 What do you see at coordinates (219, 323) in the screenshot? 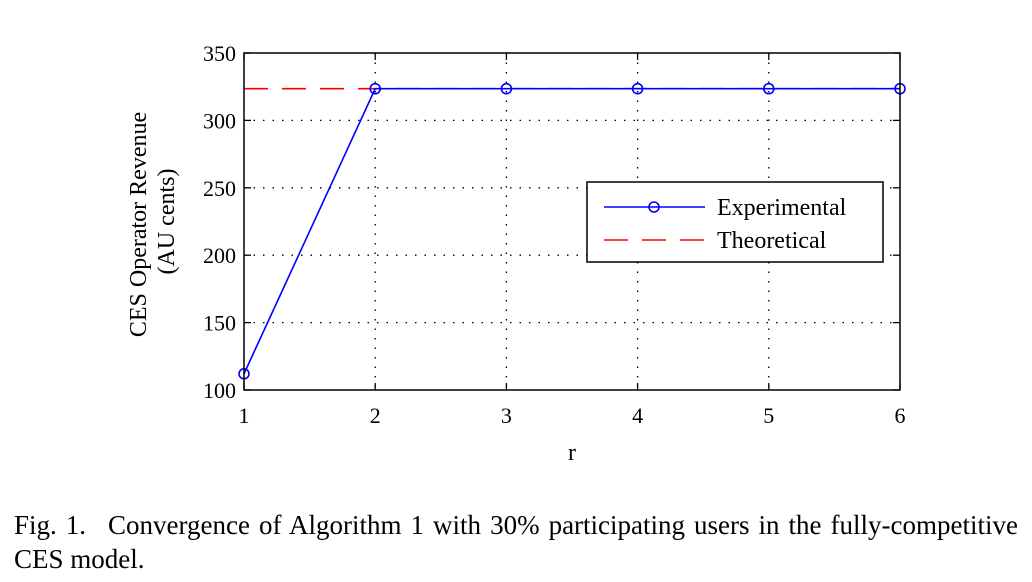
I see `y-tick-label: 150` at bounding box center [219, 323].